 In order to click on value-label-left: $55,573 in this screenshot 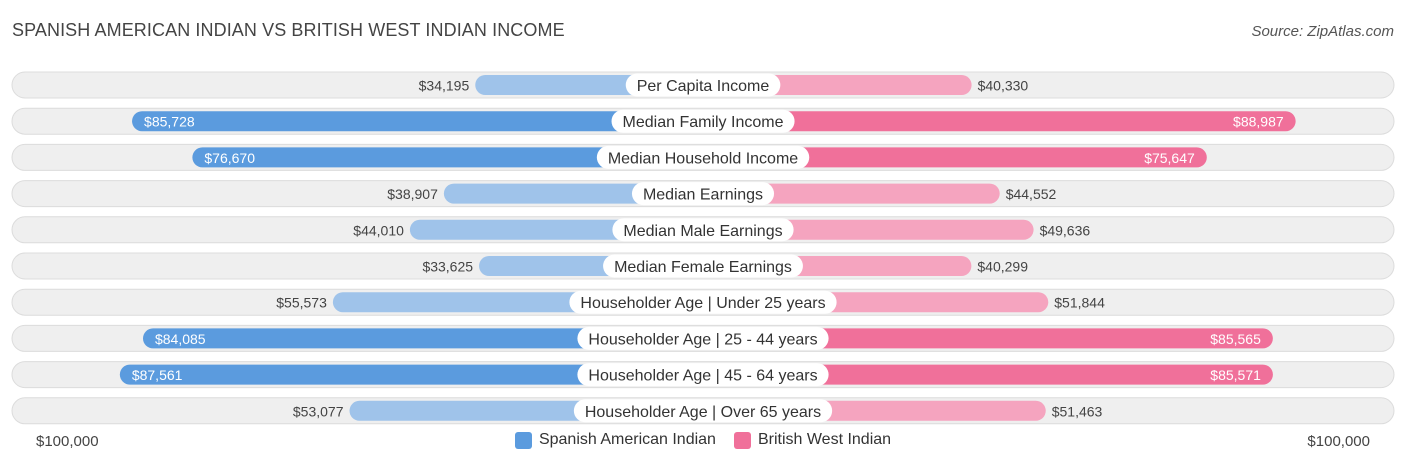, I will do `click(301, 303)`.